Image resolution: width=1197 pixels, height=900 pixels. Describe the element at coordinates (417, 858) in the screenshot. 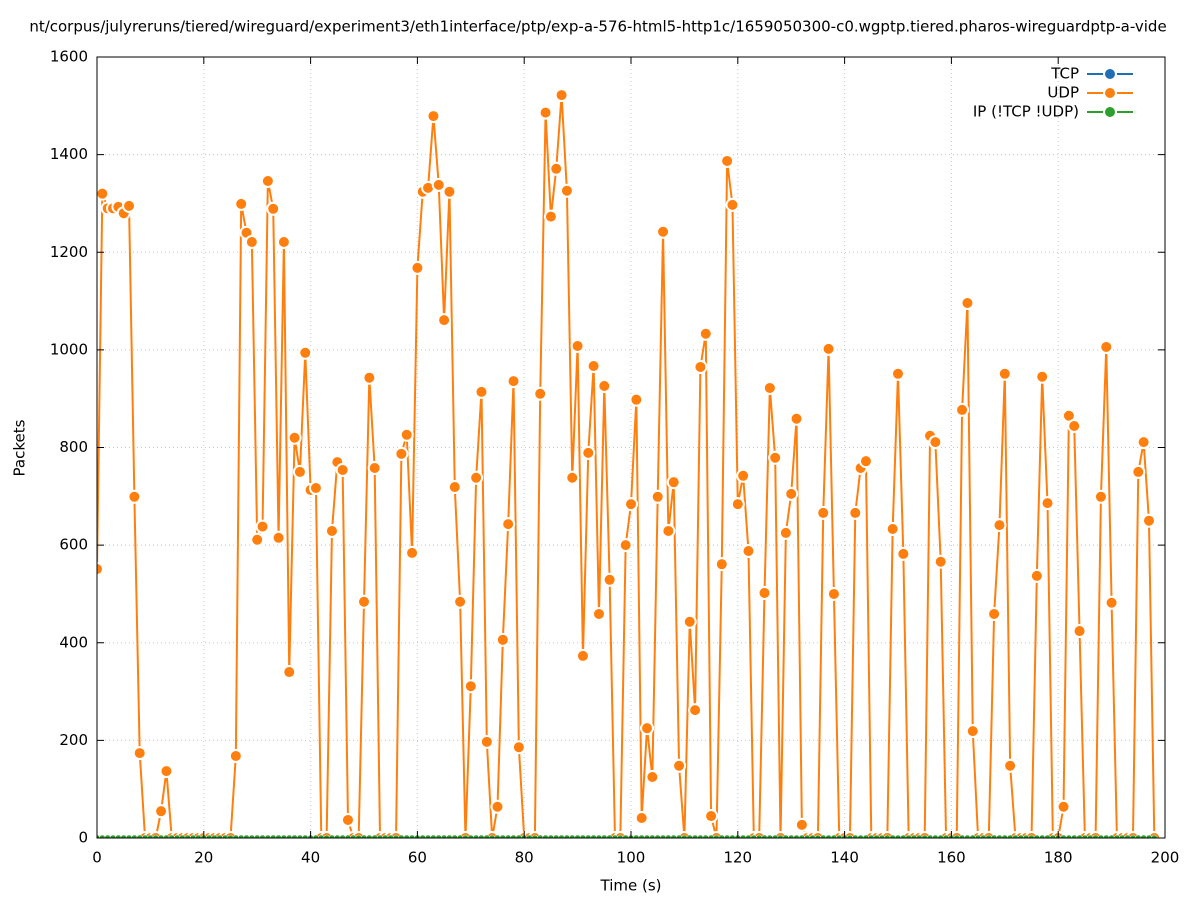

I see `x-tick-label: 60` at that location.